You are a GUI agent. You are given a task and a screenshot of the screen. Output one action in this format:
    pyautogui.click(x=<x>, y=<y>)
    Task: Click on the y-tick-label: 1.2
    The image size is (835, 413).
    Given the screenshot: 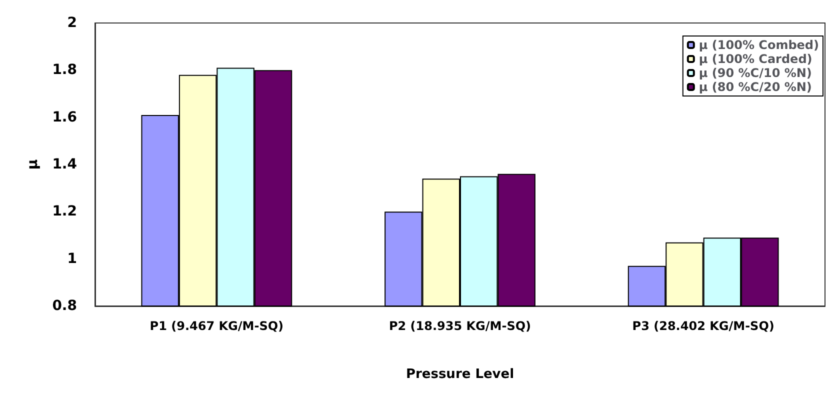 What is the action you would take?
    pyautogui.click(x=64, y=212)
    